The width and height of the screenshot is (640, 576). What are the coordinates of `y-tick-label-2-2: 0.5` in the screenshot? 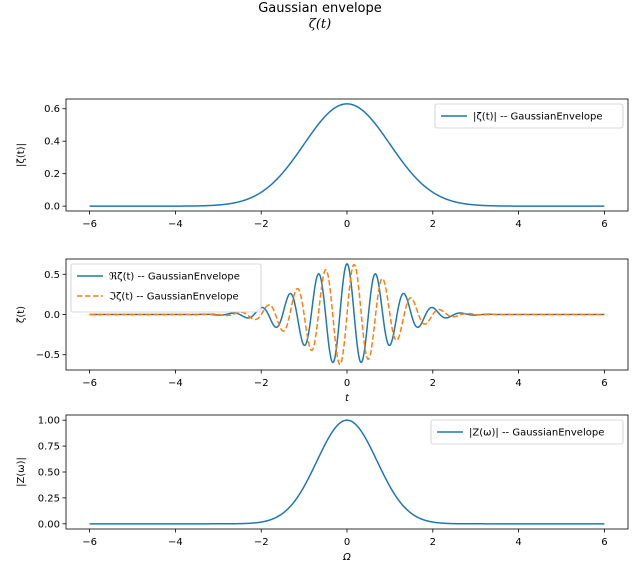 It's located at (52, 275).